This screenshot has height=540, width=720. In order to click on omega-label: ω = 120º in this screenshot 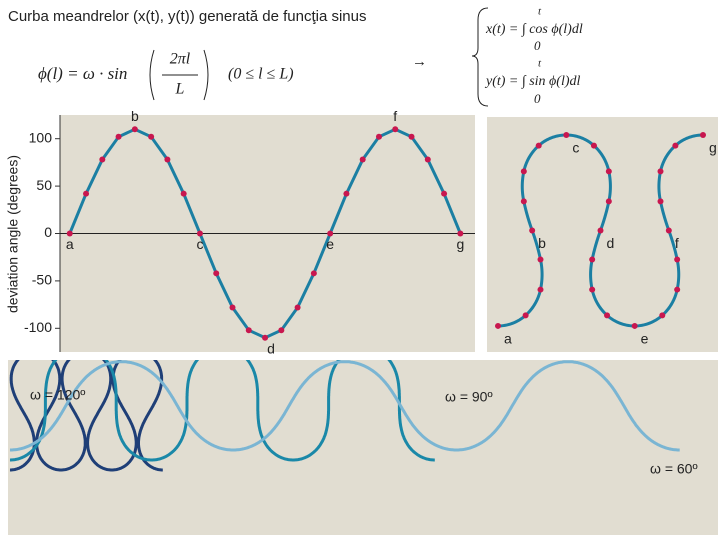, I will do `click(57, 395)`.